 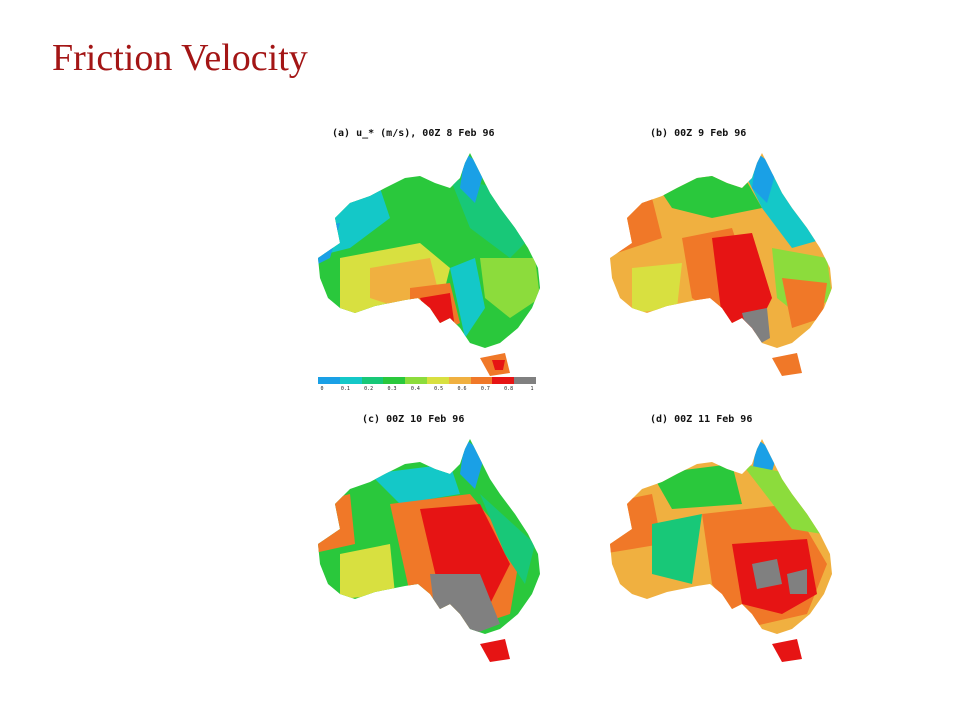 What do you see at coordinates (429, 550) in the screenshot?
I see `australia-map-c` at bounding box center [429, 550].